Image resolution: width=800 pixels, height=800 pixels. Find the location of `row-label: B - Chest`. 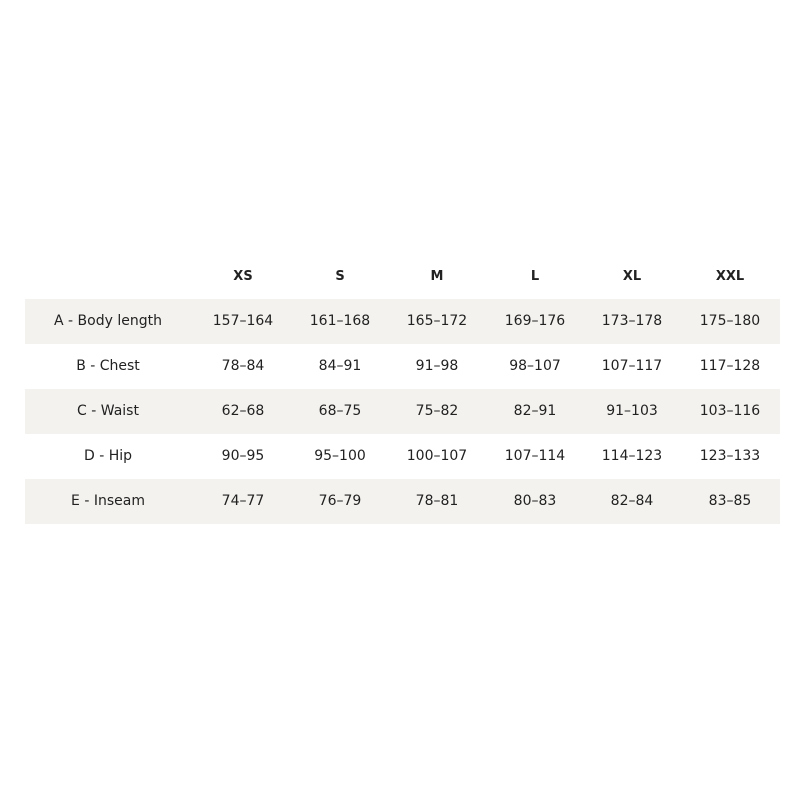

row-label: B - Chest is located at coordinates (108, 366).